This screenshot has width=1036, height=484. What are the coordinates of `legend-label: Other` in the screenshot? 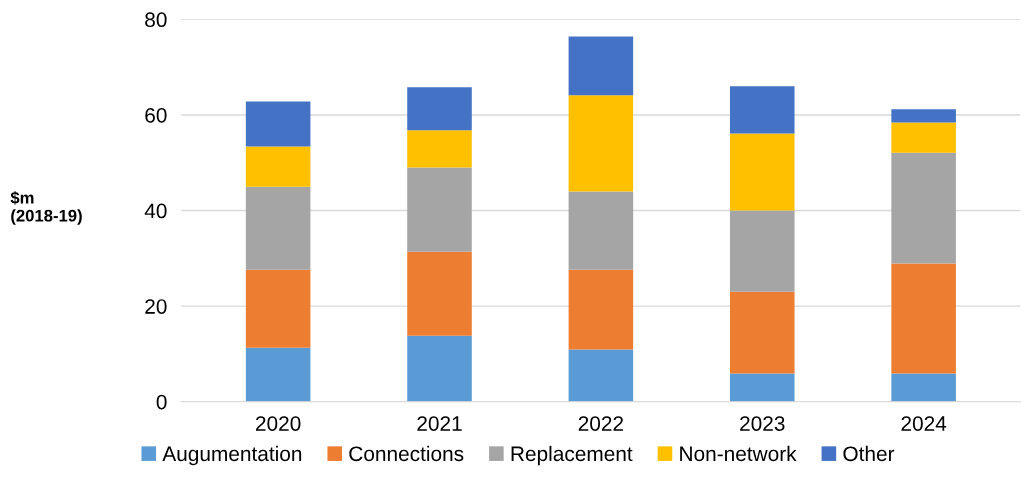 It's located at (869, 453).